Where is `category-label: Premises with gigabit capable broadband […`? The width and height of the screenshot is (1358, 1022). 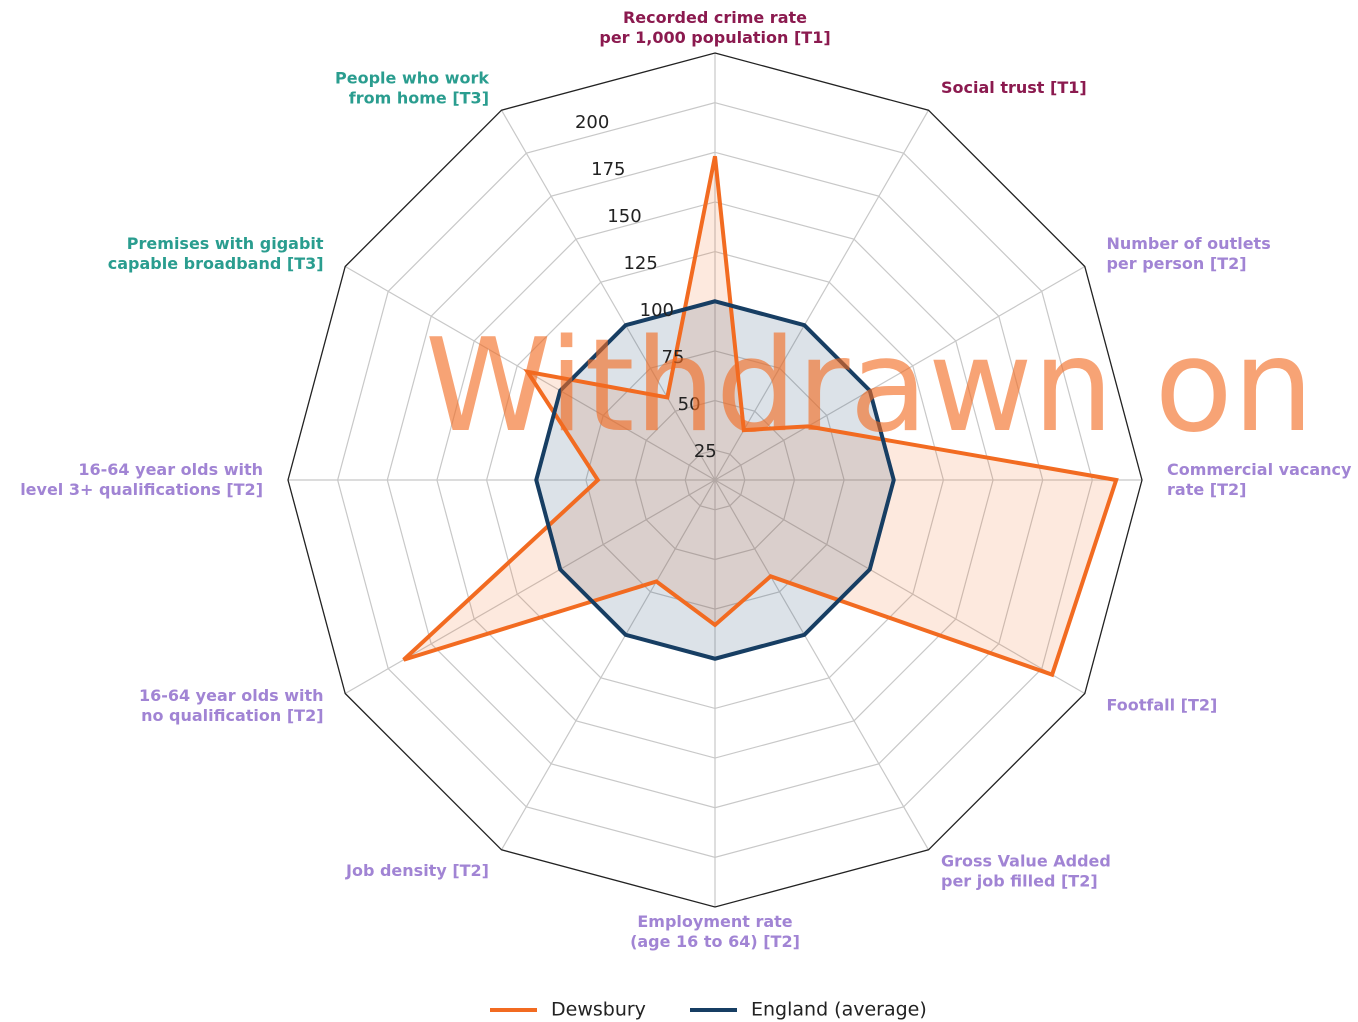 category-label: Premises with gigabit capable broadband [… is located at coordinates (216, 253).